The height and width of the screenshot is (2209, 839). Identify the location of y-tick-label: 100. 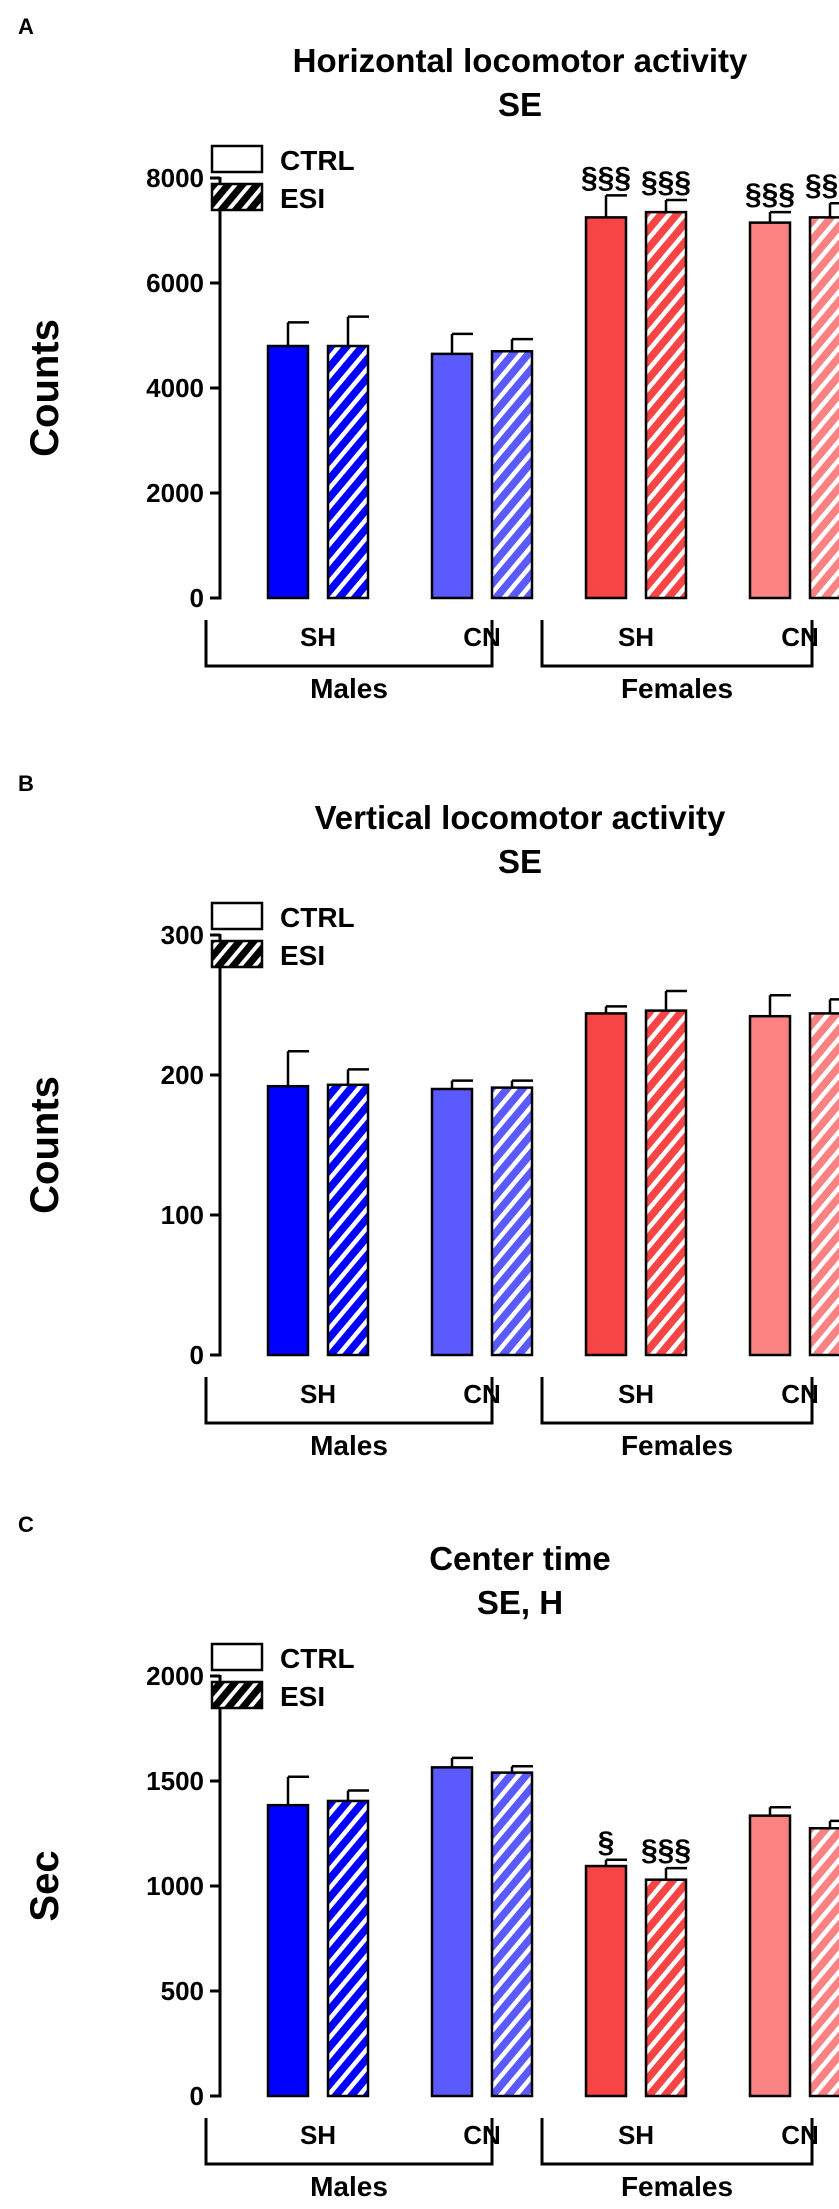
(182, 1215).